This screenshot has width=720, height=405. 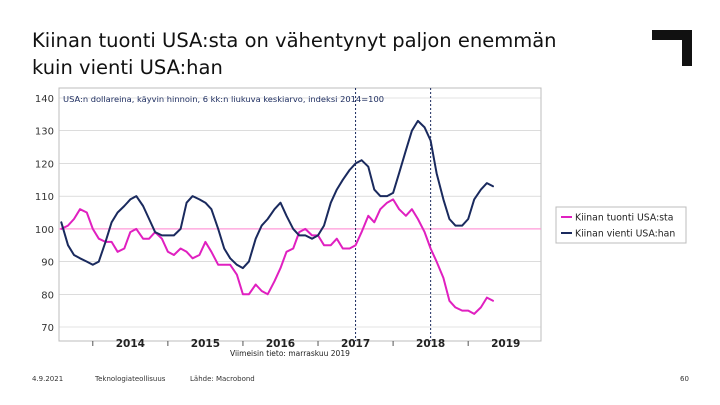 What do you see at coordinates (44, 197) in the screenshot?
I see `y-tick-label-110: 110` at bounding box center [44, 197].